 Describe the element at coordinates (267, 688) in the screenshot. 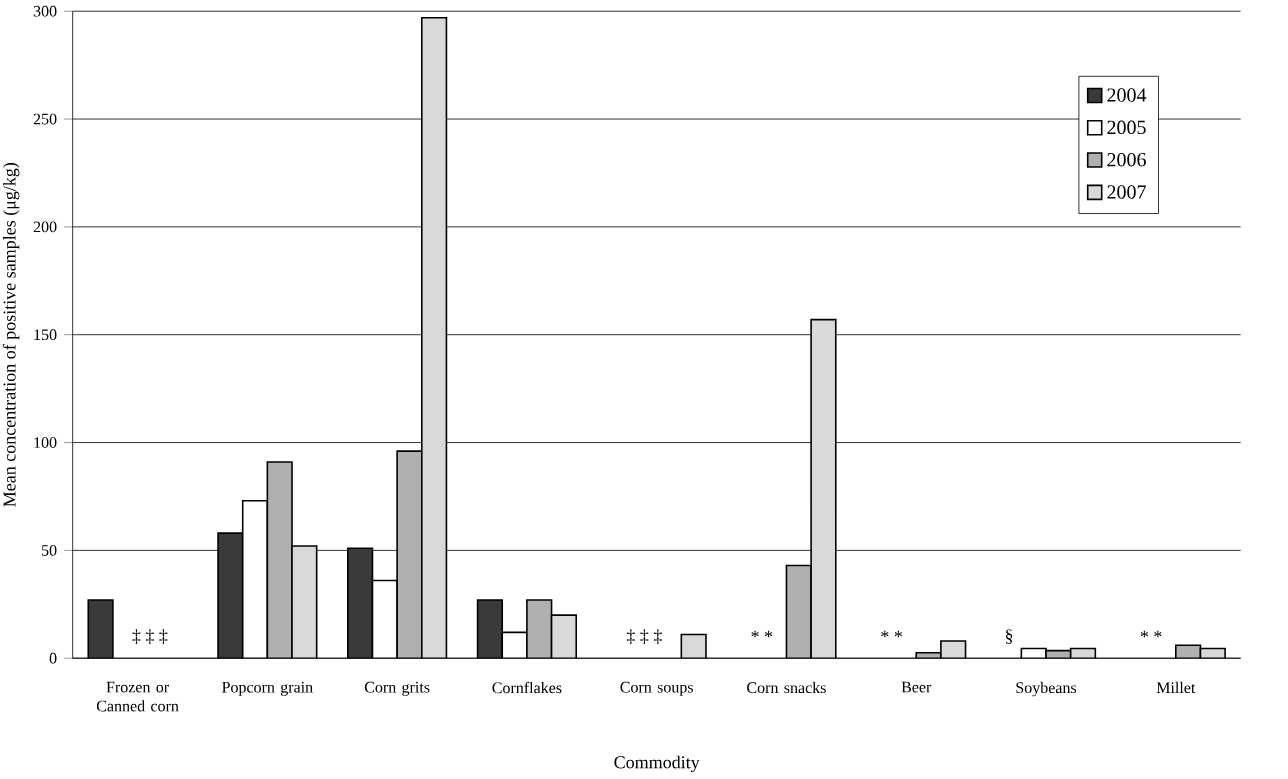

I see `x-tick-label: Popcorn grain` at that location.